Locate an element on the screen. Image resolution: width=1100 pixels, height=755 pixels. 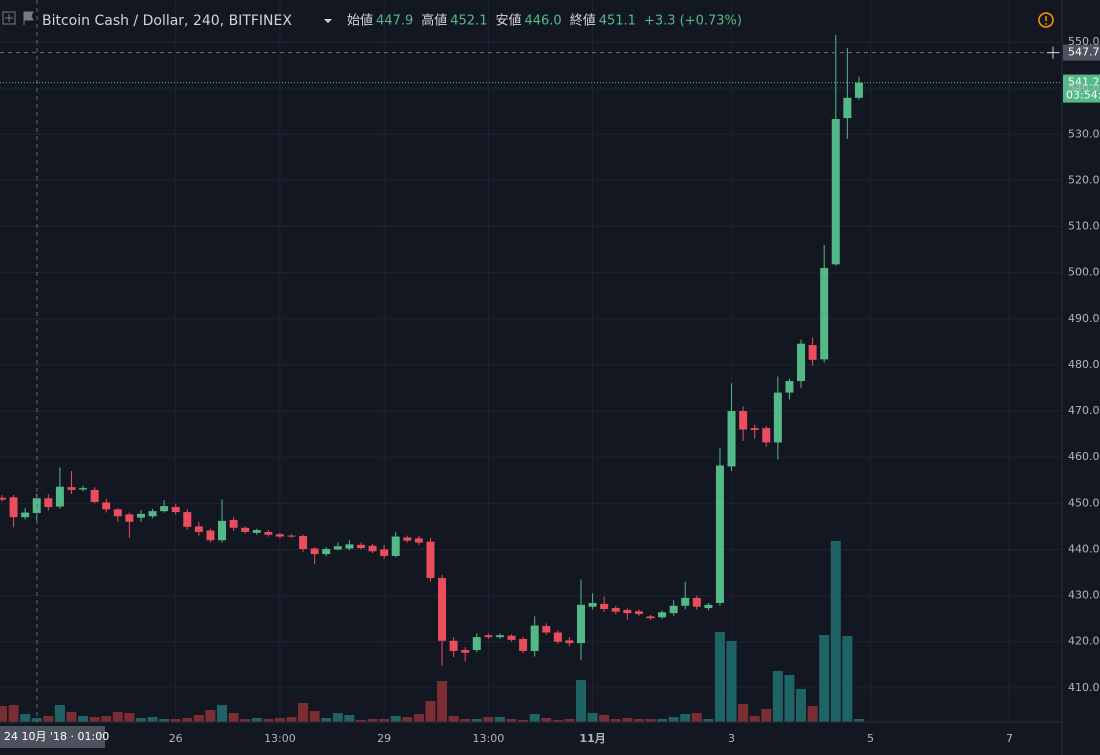
ohlc-value: 446.0 is located at coordinates (542, 21).